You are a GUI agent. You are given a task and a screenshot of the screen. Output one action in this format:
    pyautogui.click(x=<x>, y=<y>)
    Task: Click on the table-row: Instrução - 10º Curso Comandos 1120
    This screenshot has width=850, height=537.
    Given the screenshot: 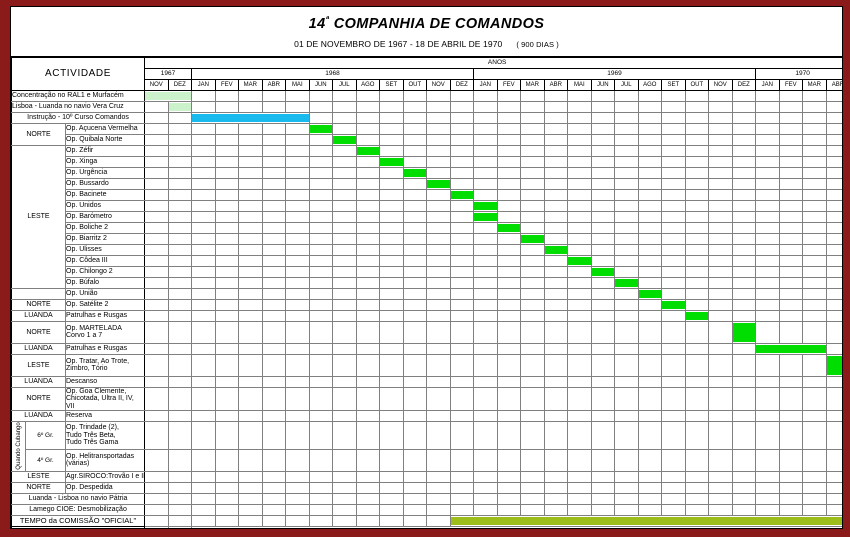 What is the action you would take?
    pyautogui.click(x=426, y=117)
    